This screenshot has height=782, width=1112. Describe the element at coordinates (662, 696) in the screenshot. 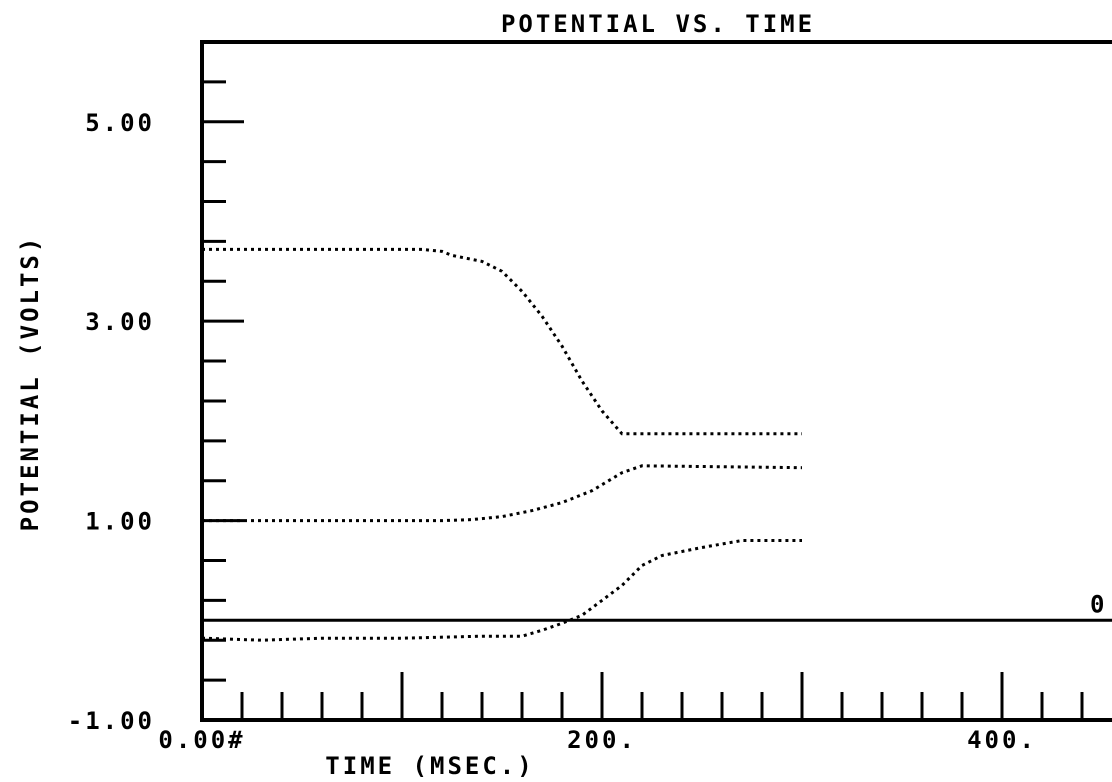

I see `x-ticks` at that location.